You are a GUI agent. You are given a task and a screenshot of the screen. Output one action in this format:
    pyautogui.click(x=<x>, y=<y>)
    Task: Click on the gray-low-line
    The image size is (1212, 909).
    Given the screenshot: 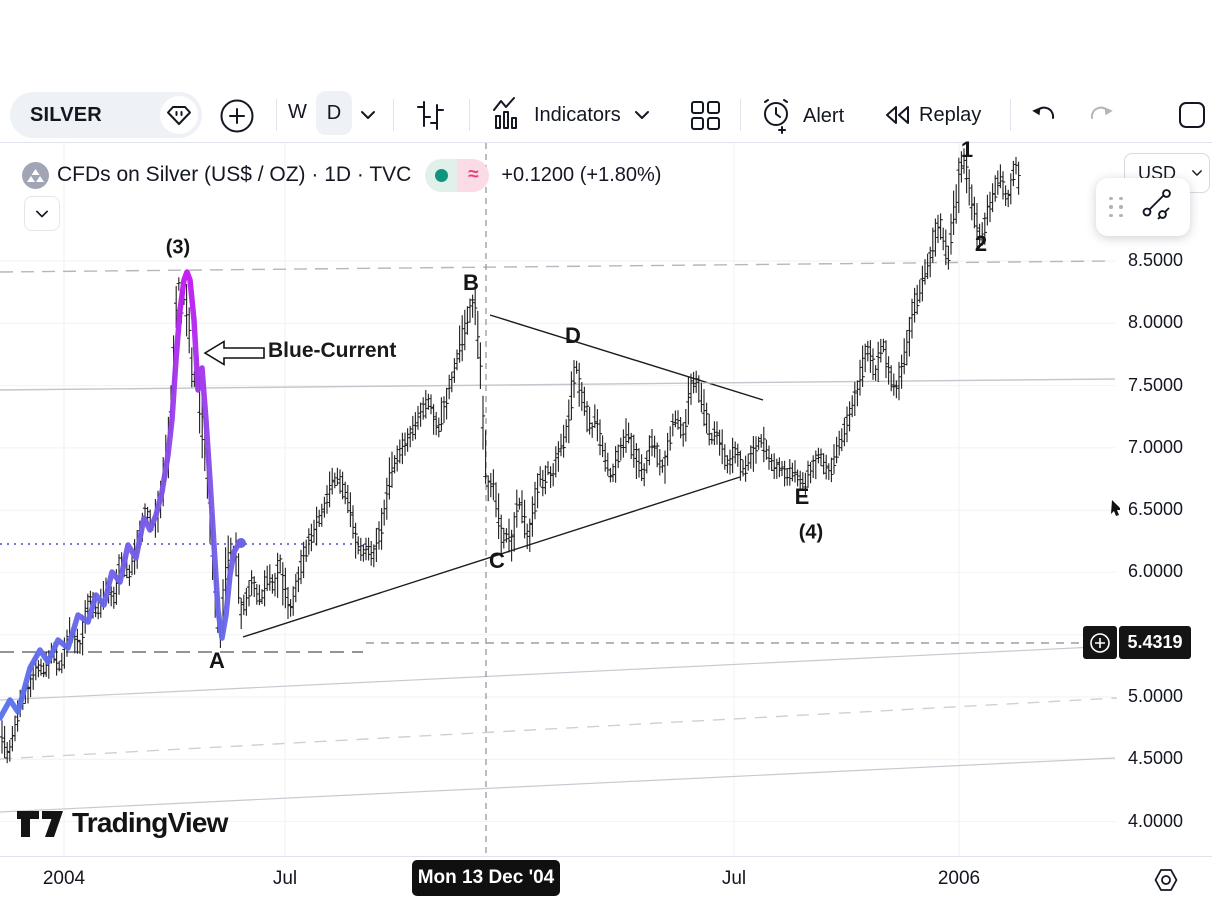 What is the action you would take?
    pyautogui.click(x=558, y=785)
    